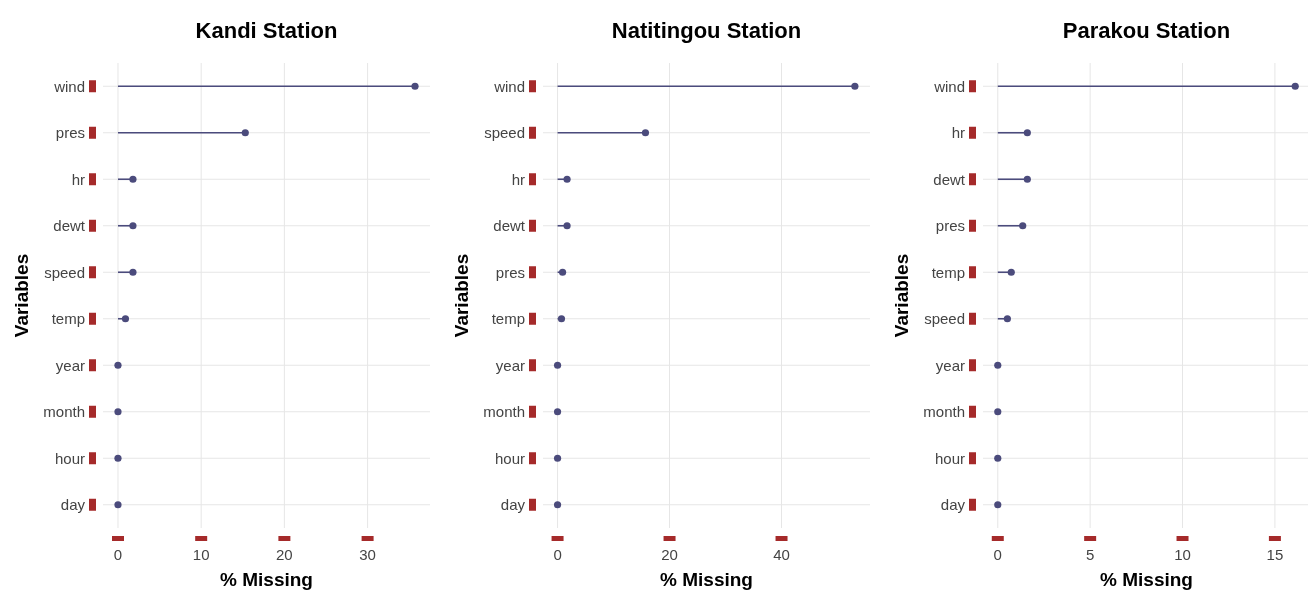 The height and width of the screenshot is (597, 1316). Describe the element at coordinates (1146, 30) in the screenshot. I see `chart-title: Parakou Station` at that location.